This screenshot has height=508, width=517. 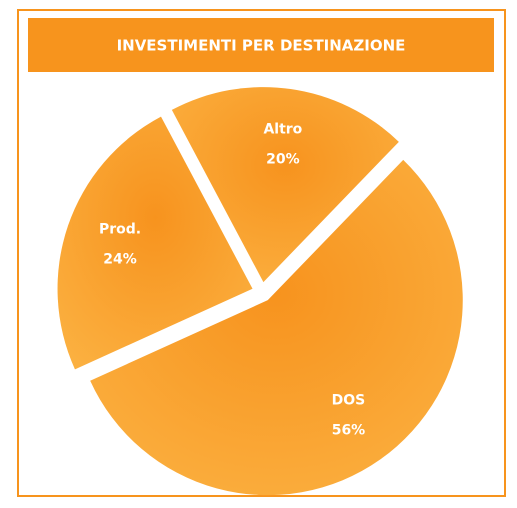 I want to click on slice-label: Altro, so click(x=282, y=129).